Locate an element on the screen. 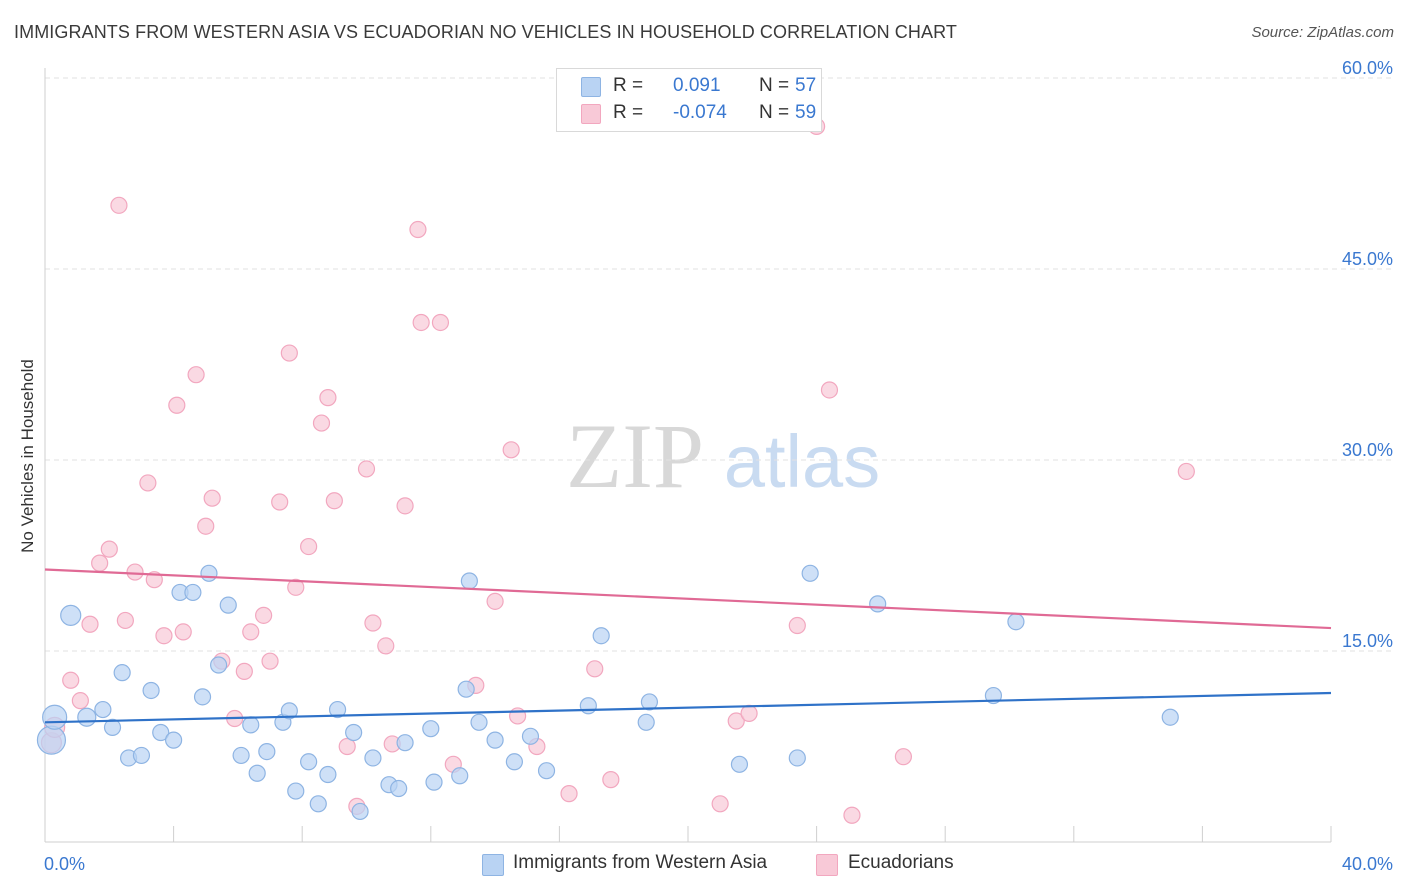 The width and height of the screenshot is (1406, 892). y-tick-label: 60.0% is located at coordinates (1367, 68).